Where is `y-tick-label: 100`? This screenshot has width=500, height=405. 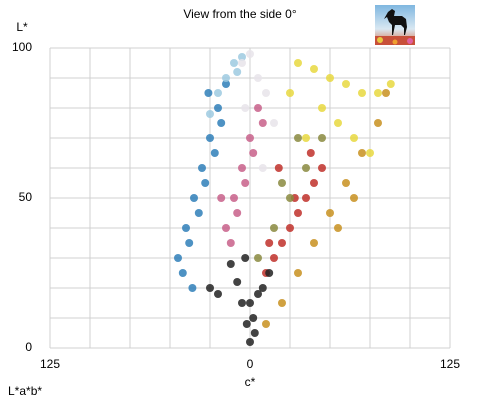
y-tick-label: 100 is located at coordinates (22, 47).